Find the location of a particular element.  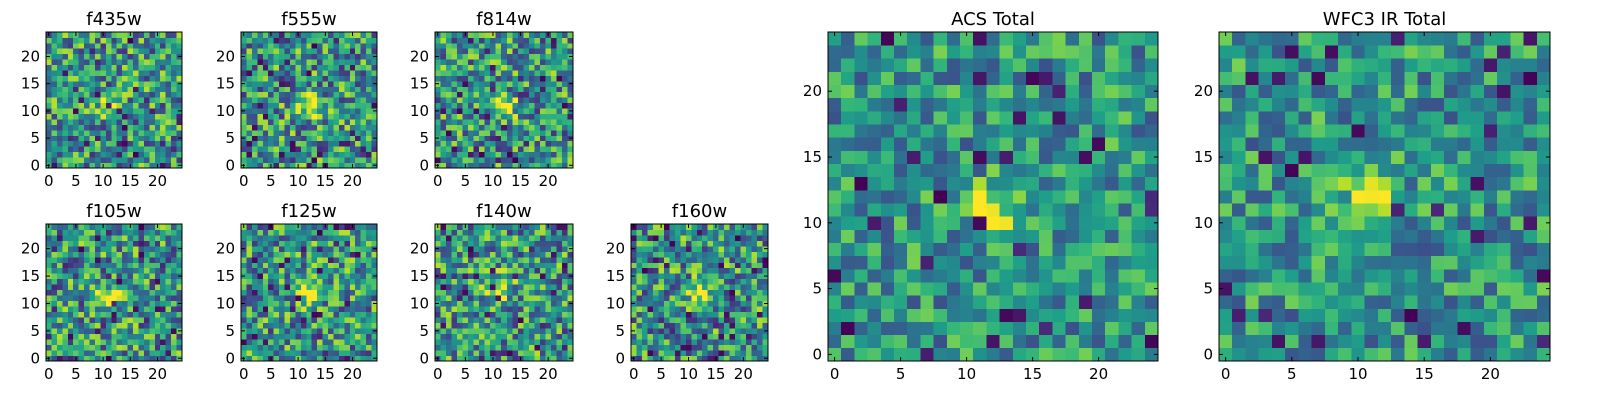

x-tick-label: 20 is located at coordinates (548, 374).